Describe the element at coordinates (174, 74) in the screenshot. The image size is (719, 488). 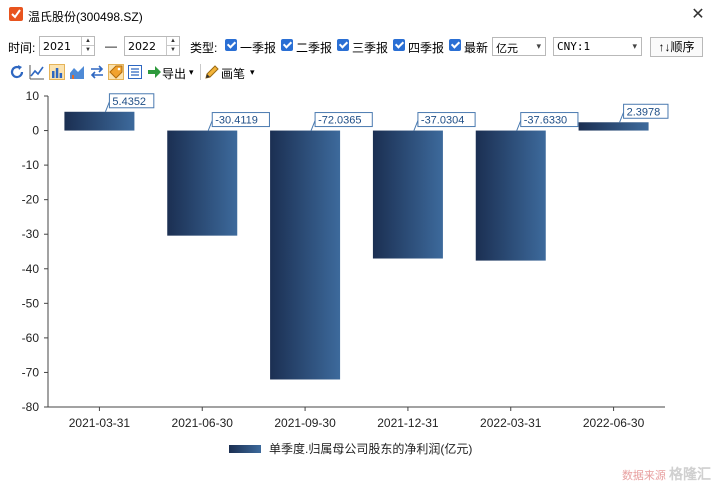
I see `export-button: 导出` at that location.